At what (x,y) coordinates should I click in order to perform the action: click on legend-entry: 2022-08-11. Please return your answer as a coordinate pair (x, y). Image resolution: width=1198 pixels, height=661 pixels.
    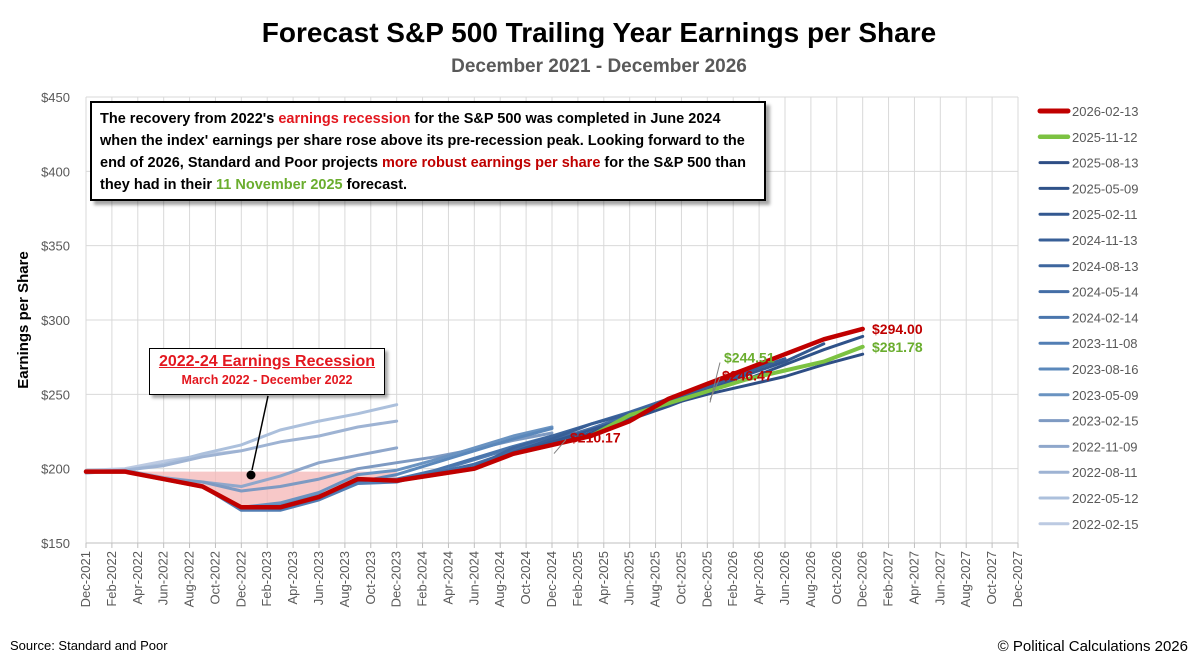
    Looking at the image, I should click on (1105, 472).